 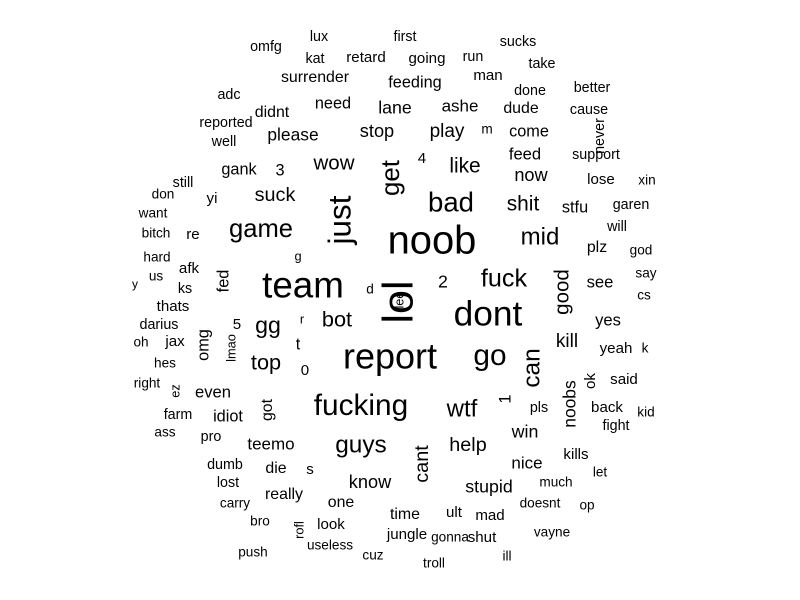 What do you see at coordinates (567, 341) in the screenshot?
I see `cloud-word-kill: kill` at bounding box center [567, 341].